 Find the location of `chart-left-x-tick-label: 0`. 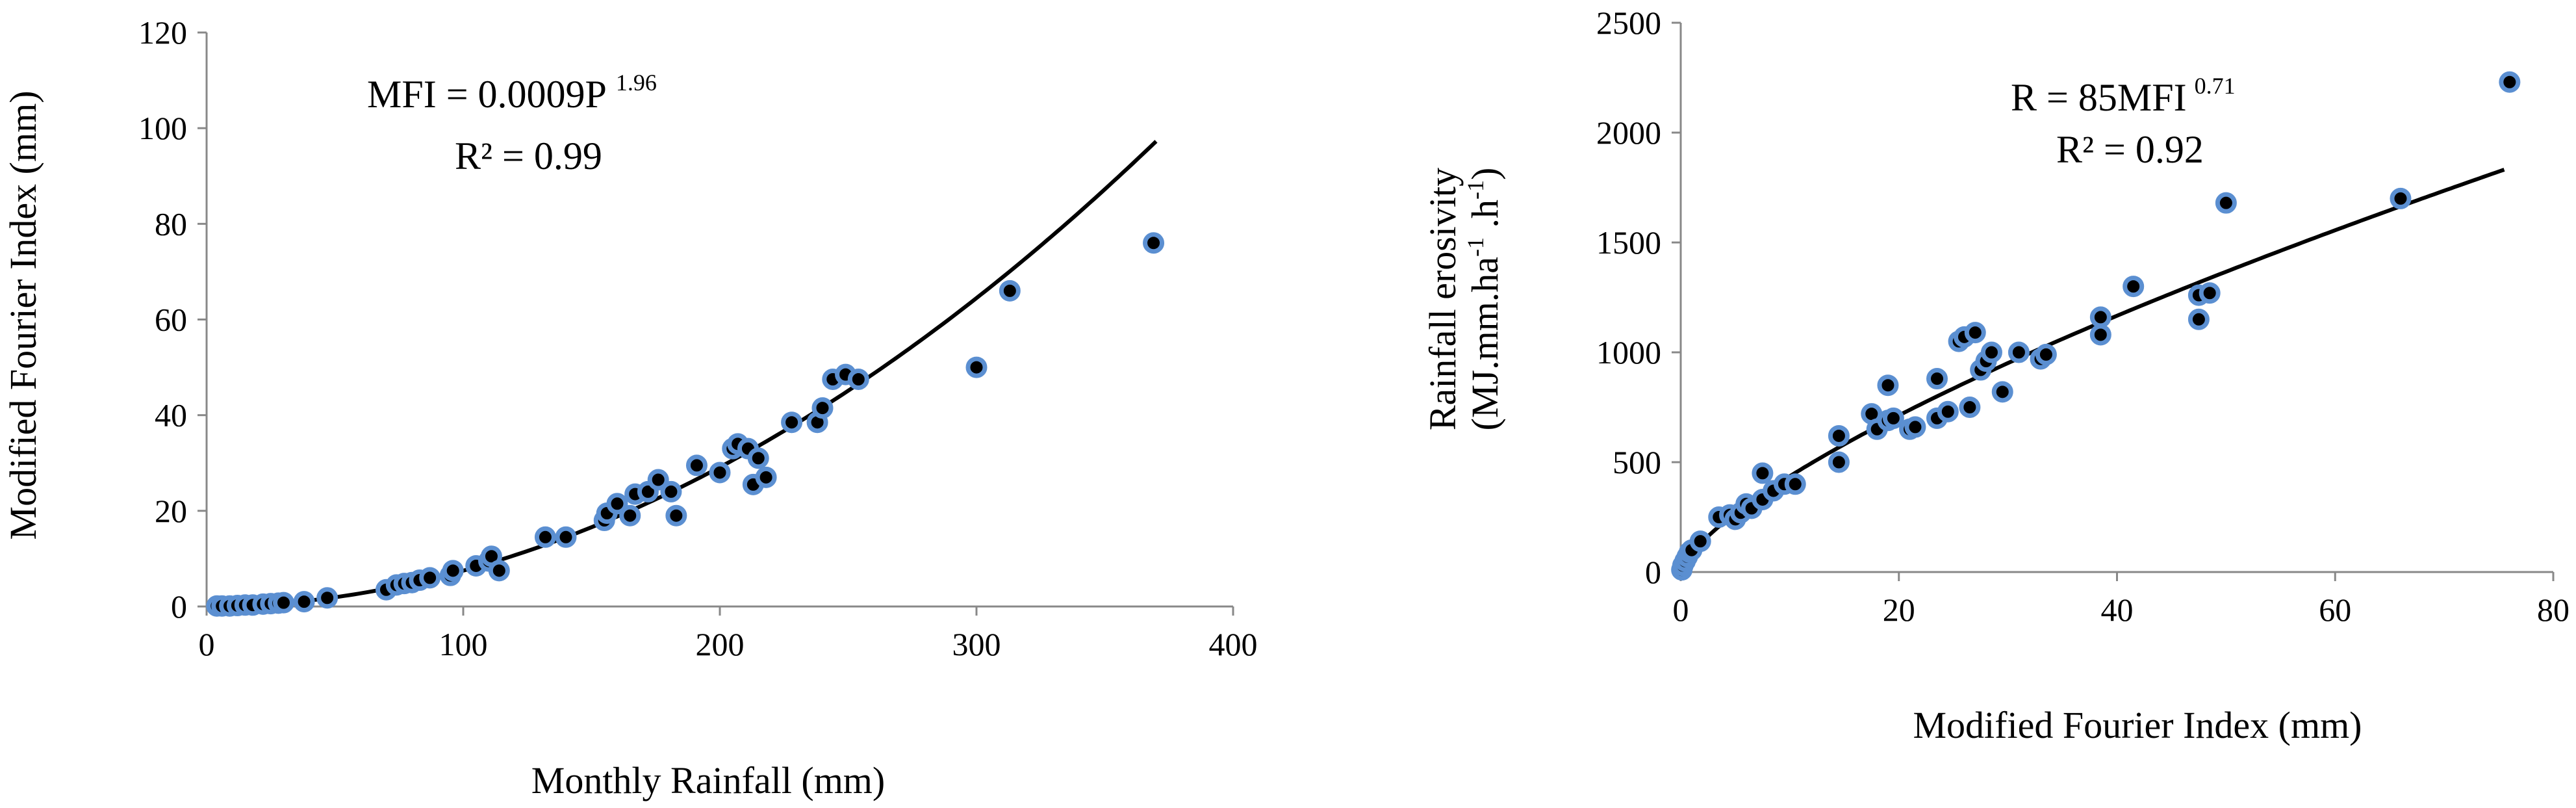

chart-left-x-tick-label: 0 is located at coordinates (207, 644).